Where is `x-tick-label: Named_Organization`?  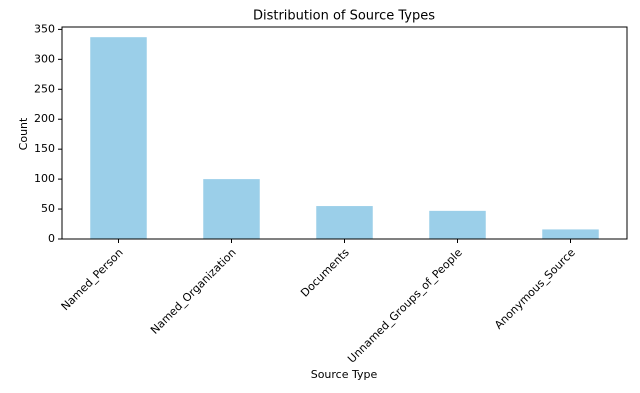 x-tick-label: Named_Organization is located at coordinates (193, 291).